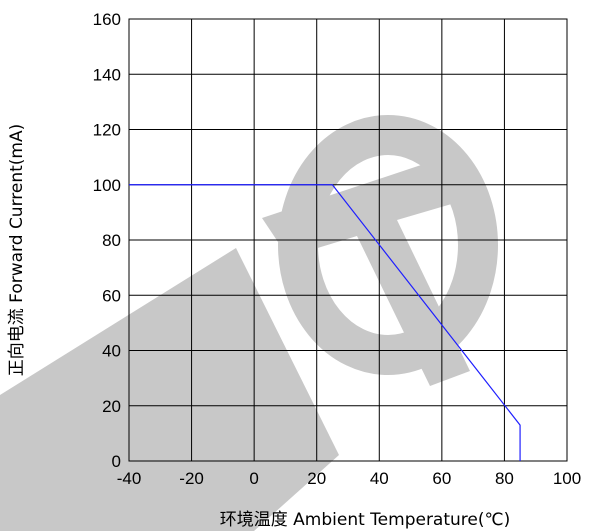 This screenshot has height=531, width=598. Describe the element at coordinates (567, 478) in the screenshot. I see `x-tick-label: 100` at that location.